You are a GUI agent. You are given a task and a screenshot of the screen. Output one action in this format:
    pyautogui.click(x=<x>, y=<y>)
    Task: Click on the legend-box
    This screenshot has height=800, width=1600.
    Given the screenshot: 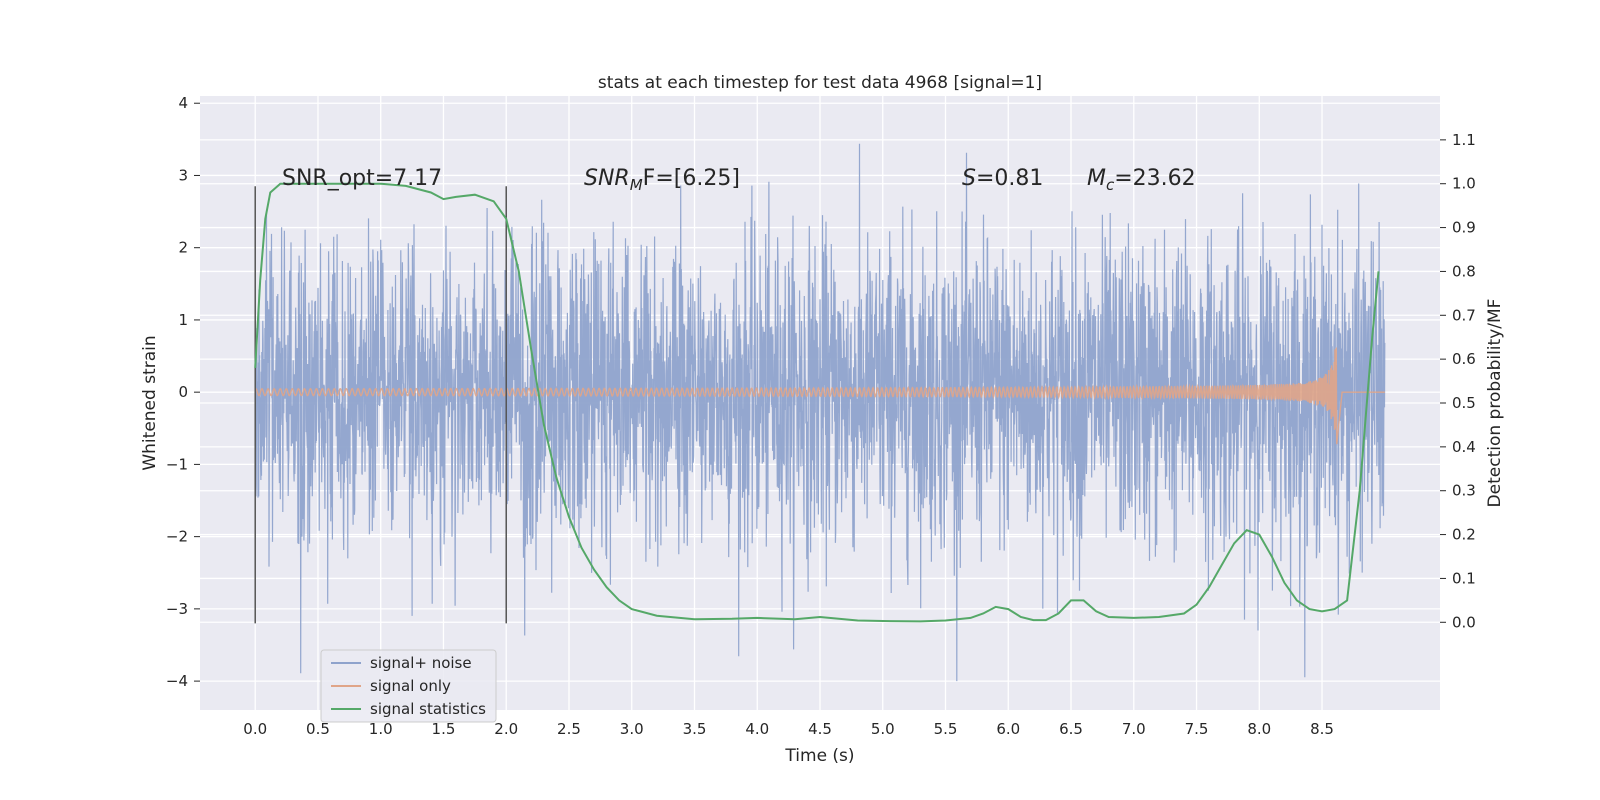 What is the action you would take?
    pyautogui.click(x=408, y=686)
    